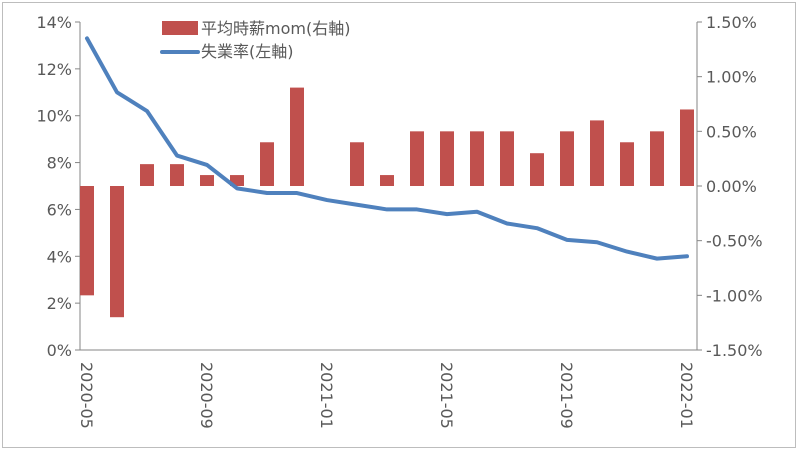 The height and width of the screenshot is (452, 800). I want to click on legend-line-label: 失業率(左軸), so click(247, 51).